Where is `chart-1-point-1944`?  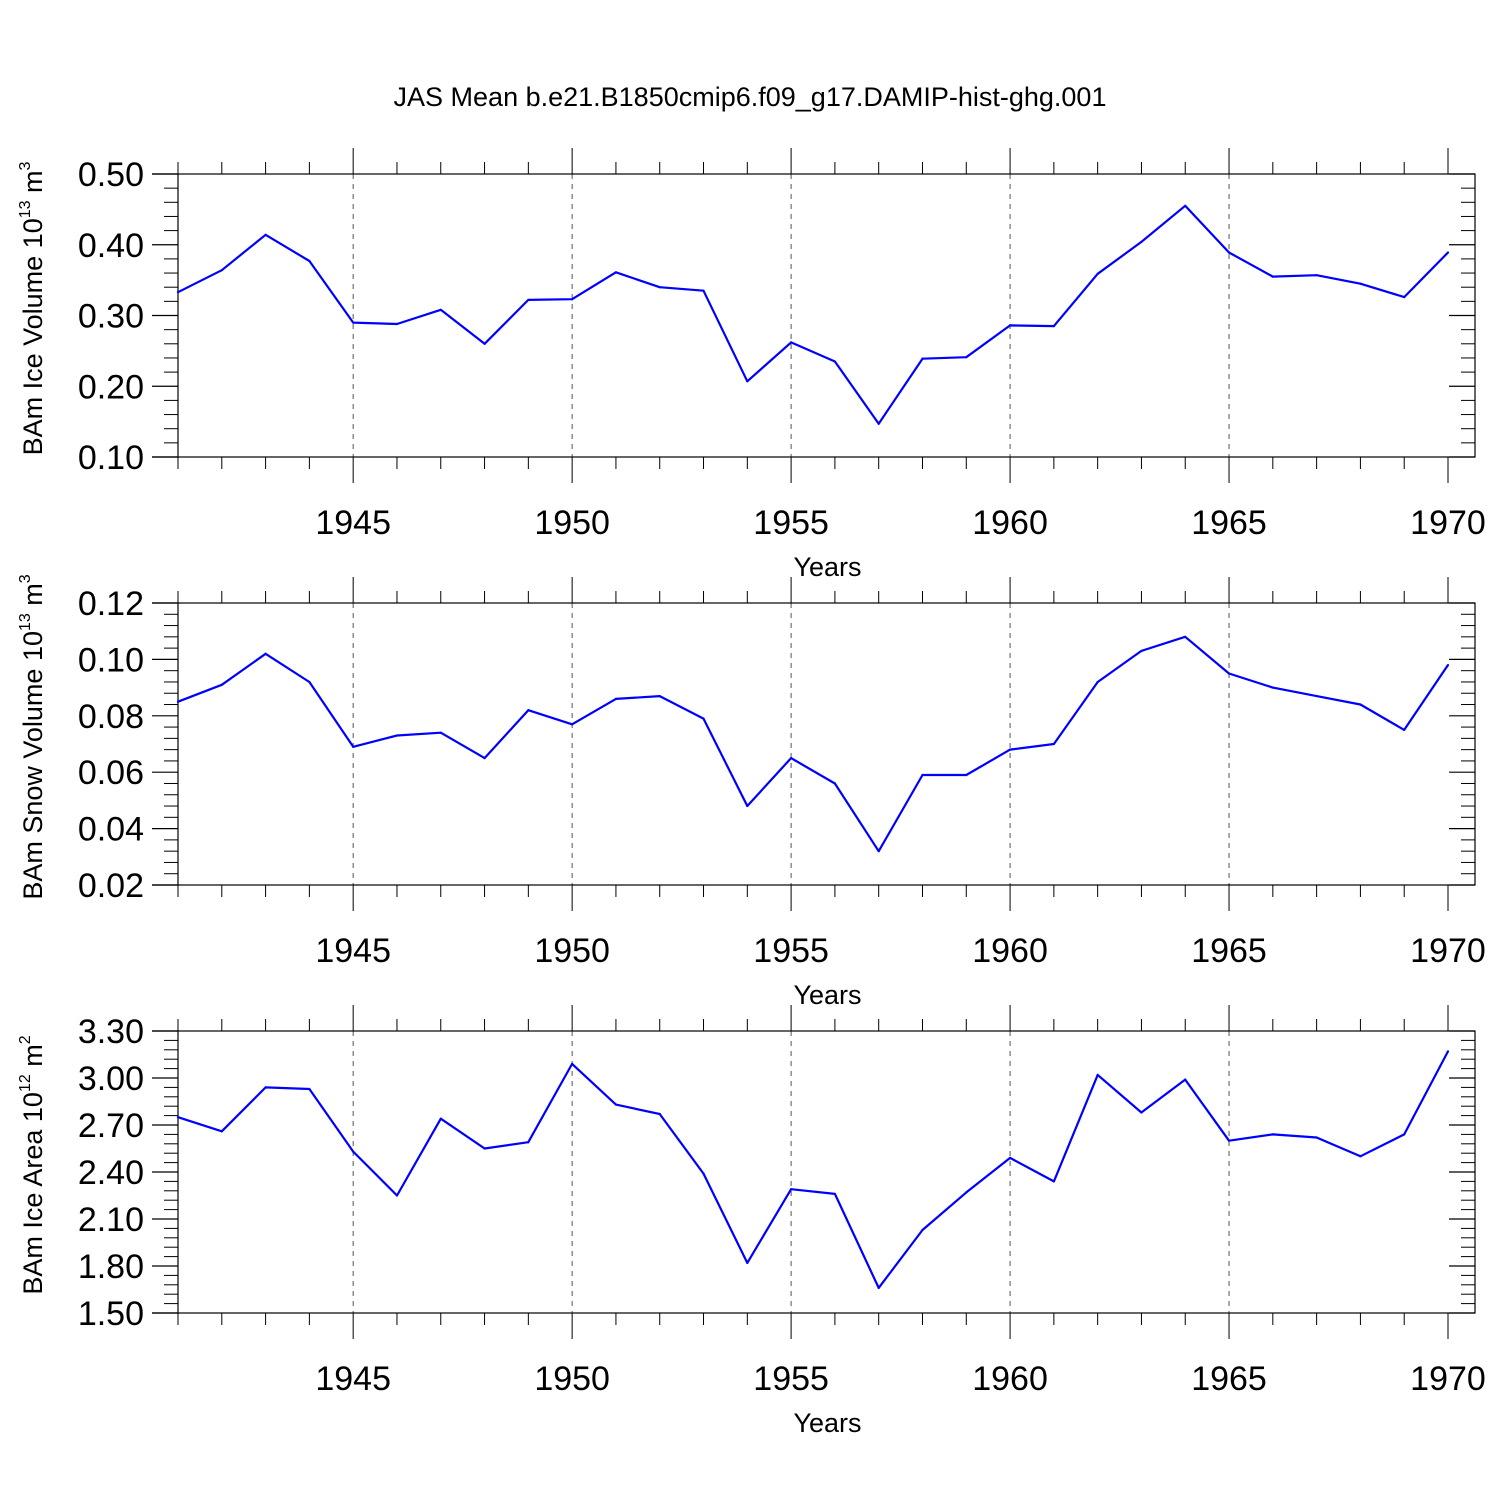 chart-1-point-1944 is located at coordinates (309, 261).